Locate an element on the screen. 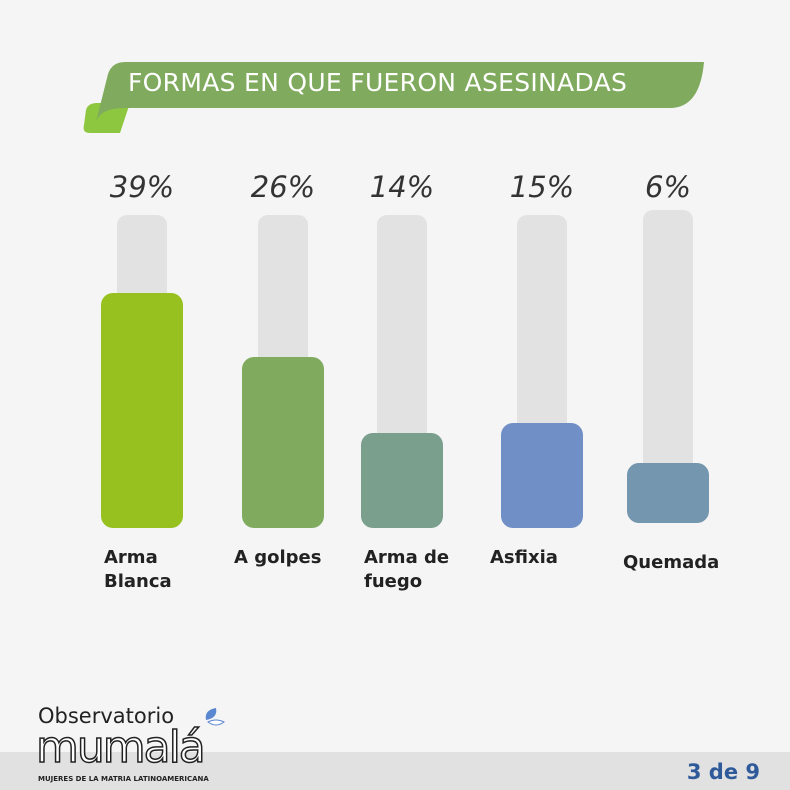 This screenshot has width=790, height=790. brand-prefix: Observatorio is located at coordinates (106, 716).